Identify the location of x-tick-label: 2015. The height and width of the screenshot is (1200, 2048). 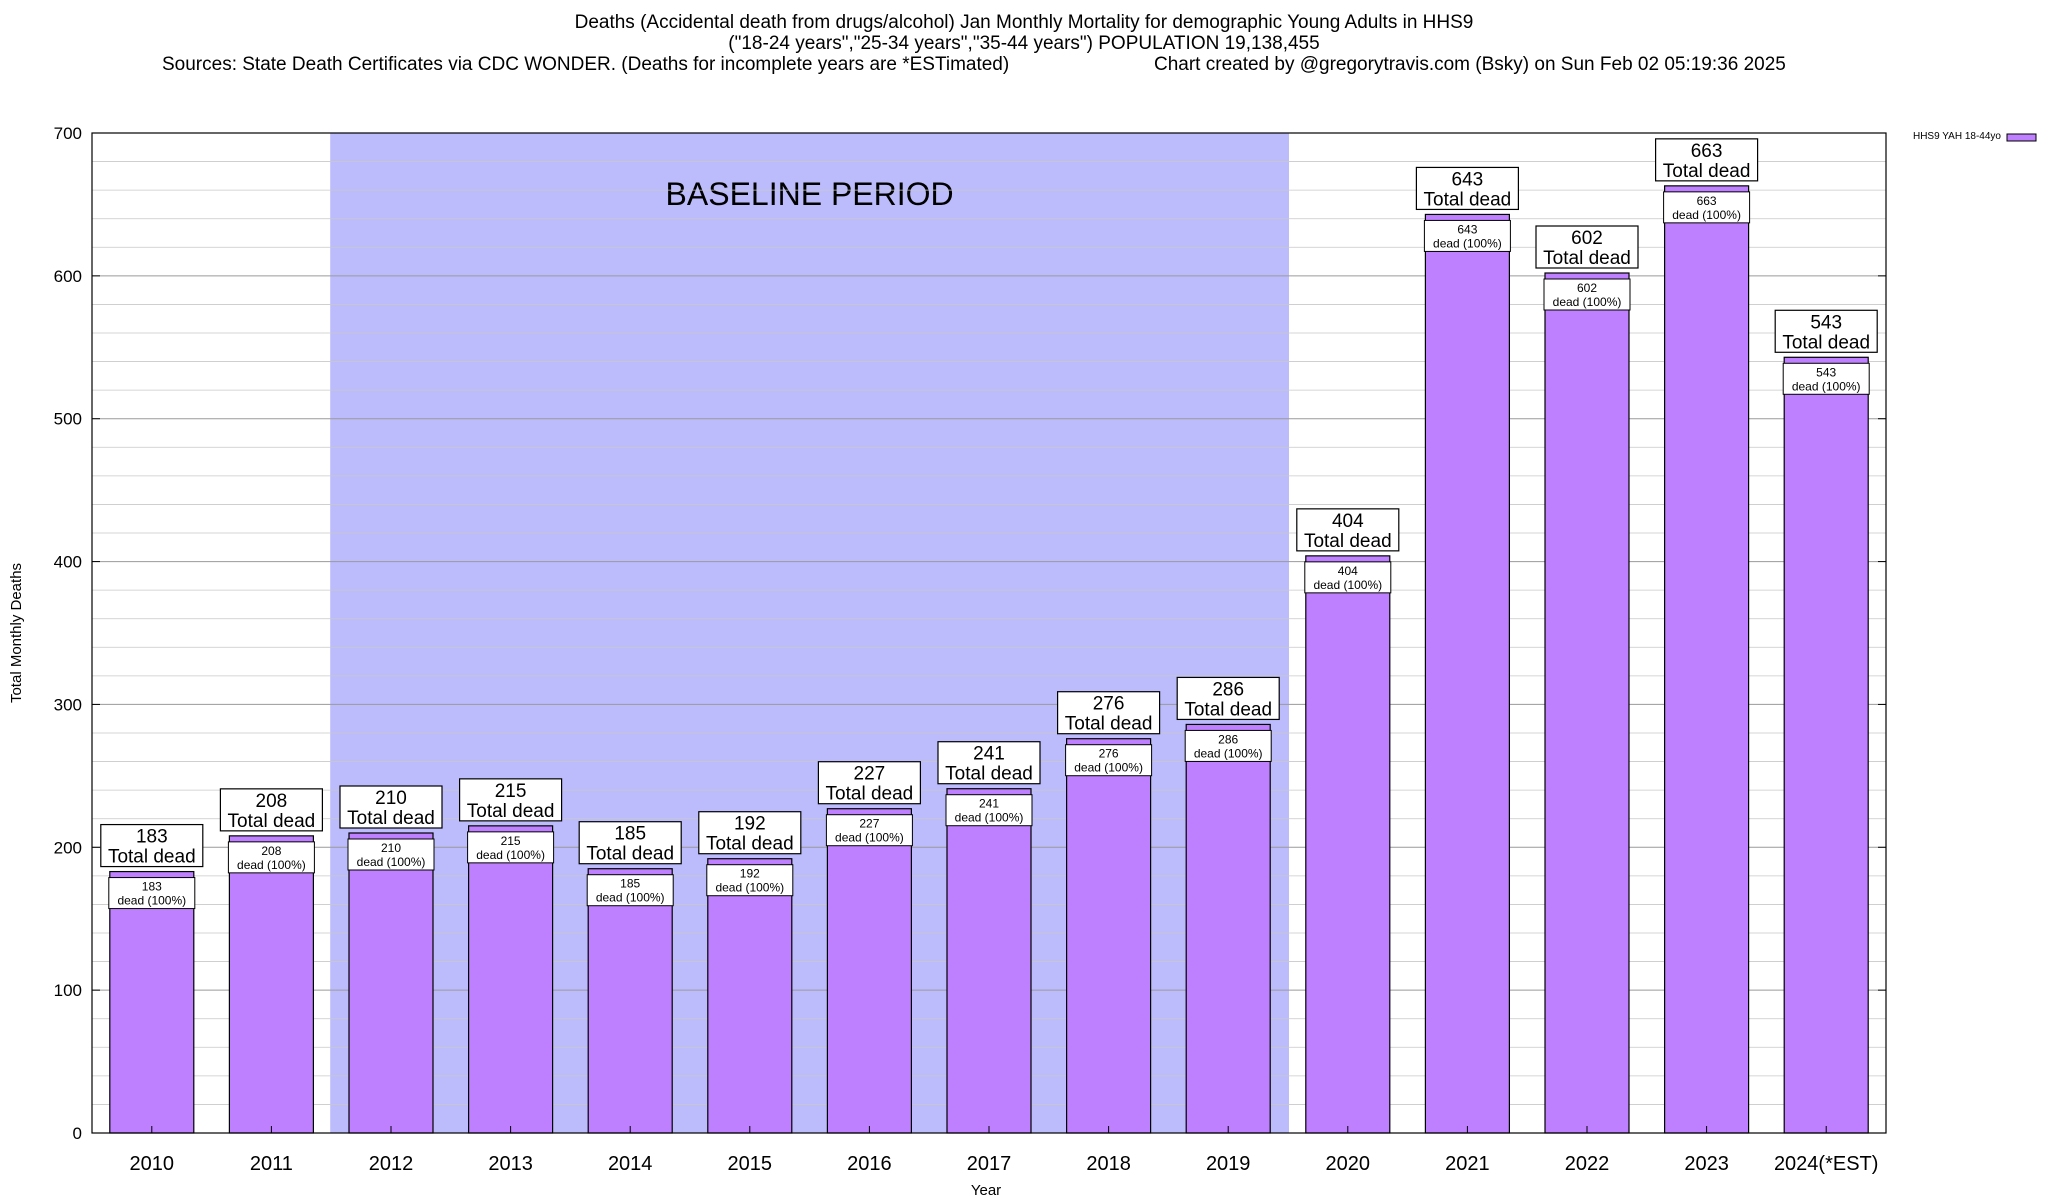
(750, 1164).